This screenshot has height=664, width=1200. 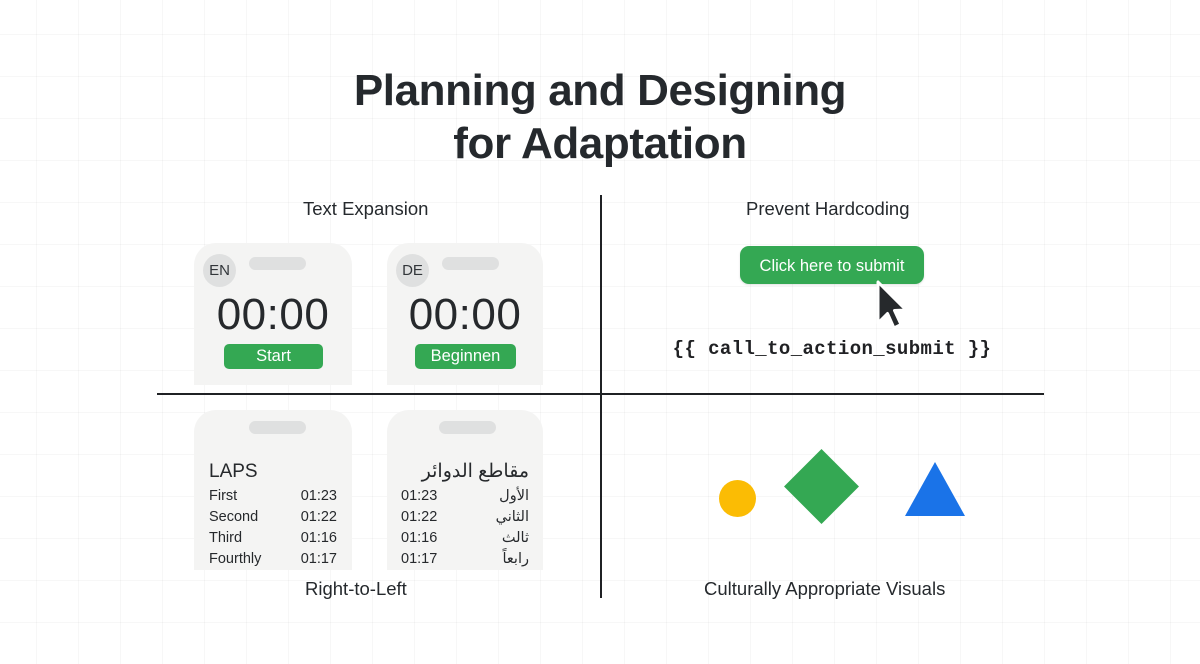 I want to click on timer-display-en: 00:00, so click(x=273, y=314).